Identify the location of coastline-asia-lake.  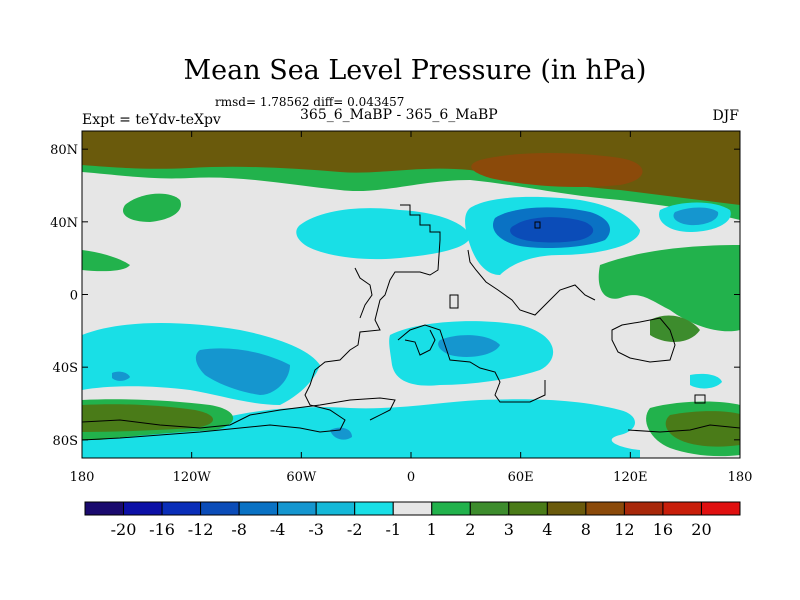
(537, 225).